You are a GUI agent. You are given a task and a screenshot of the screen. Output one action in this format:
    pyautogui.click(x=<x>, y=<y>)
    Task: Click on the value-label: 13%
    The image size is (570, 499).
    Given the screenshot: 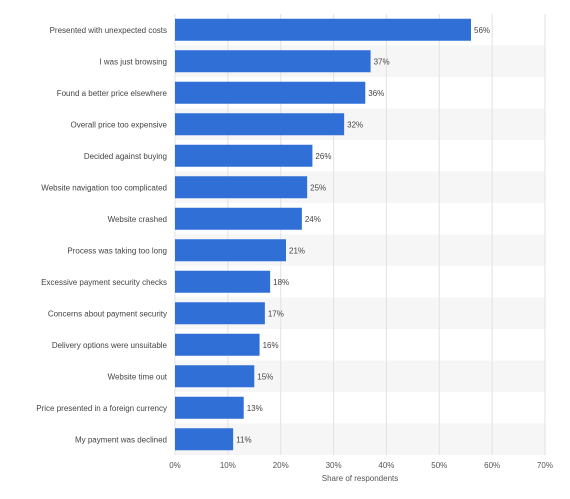 What is the action you would take?
    pyautogui.click(x=255, y=408)
    